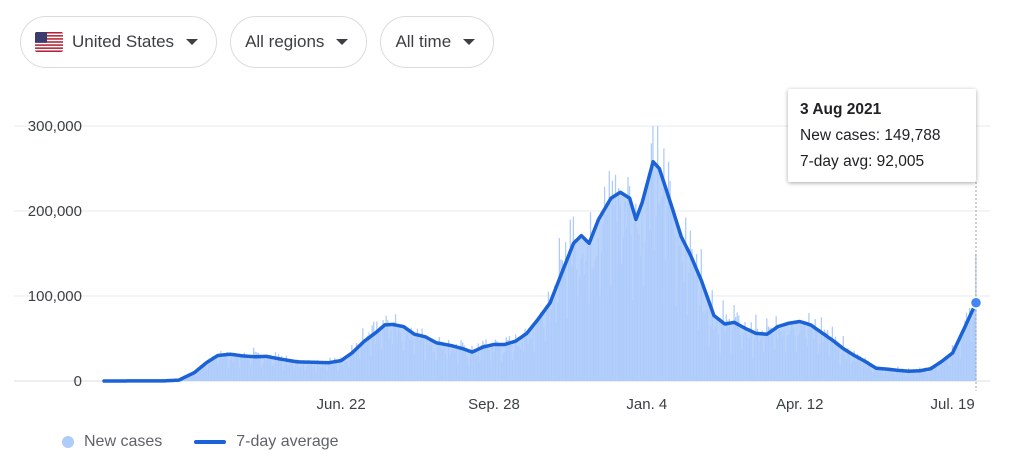 Image resolution: width=1016 pixels, height=471 pixels. What do you see at coordinates (55, 126) in the screenshot?
I see `y-tick-label: 300,000` at bounding box center [55, 126].